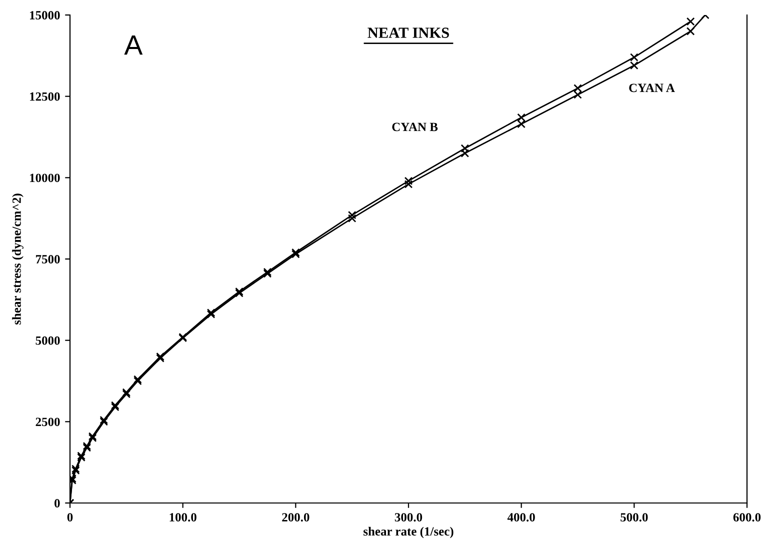  Describe the element at coordinates (45, 15) in the screenshot. I see `y-tick-label: 15000` at that location.